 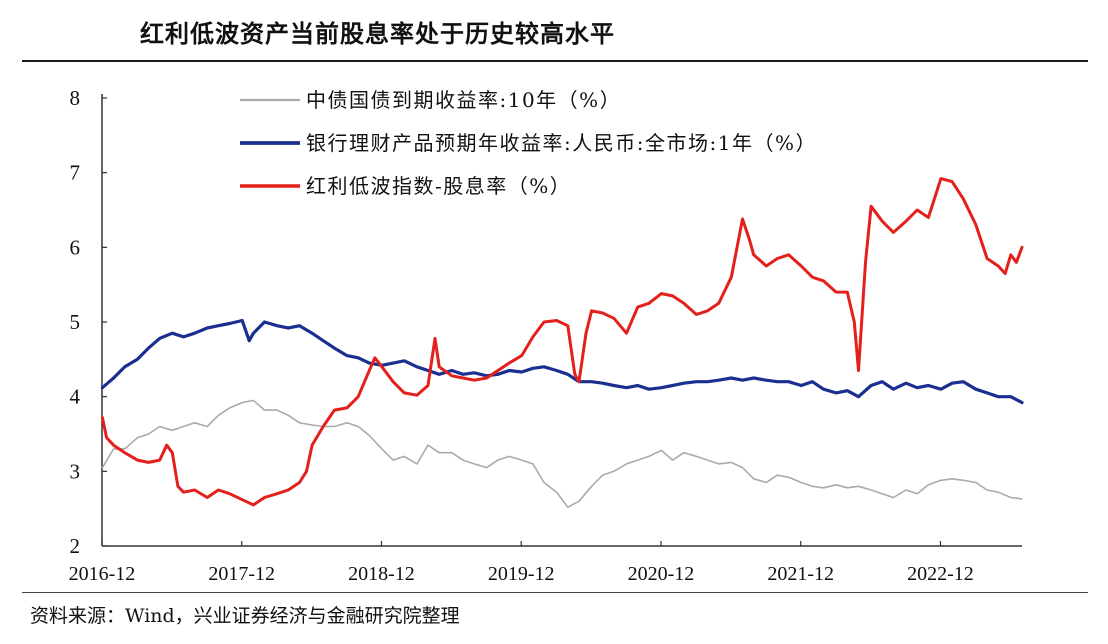 I want to click on y-tick-label: 4, so click(x=75, y=397).